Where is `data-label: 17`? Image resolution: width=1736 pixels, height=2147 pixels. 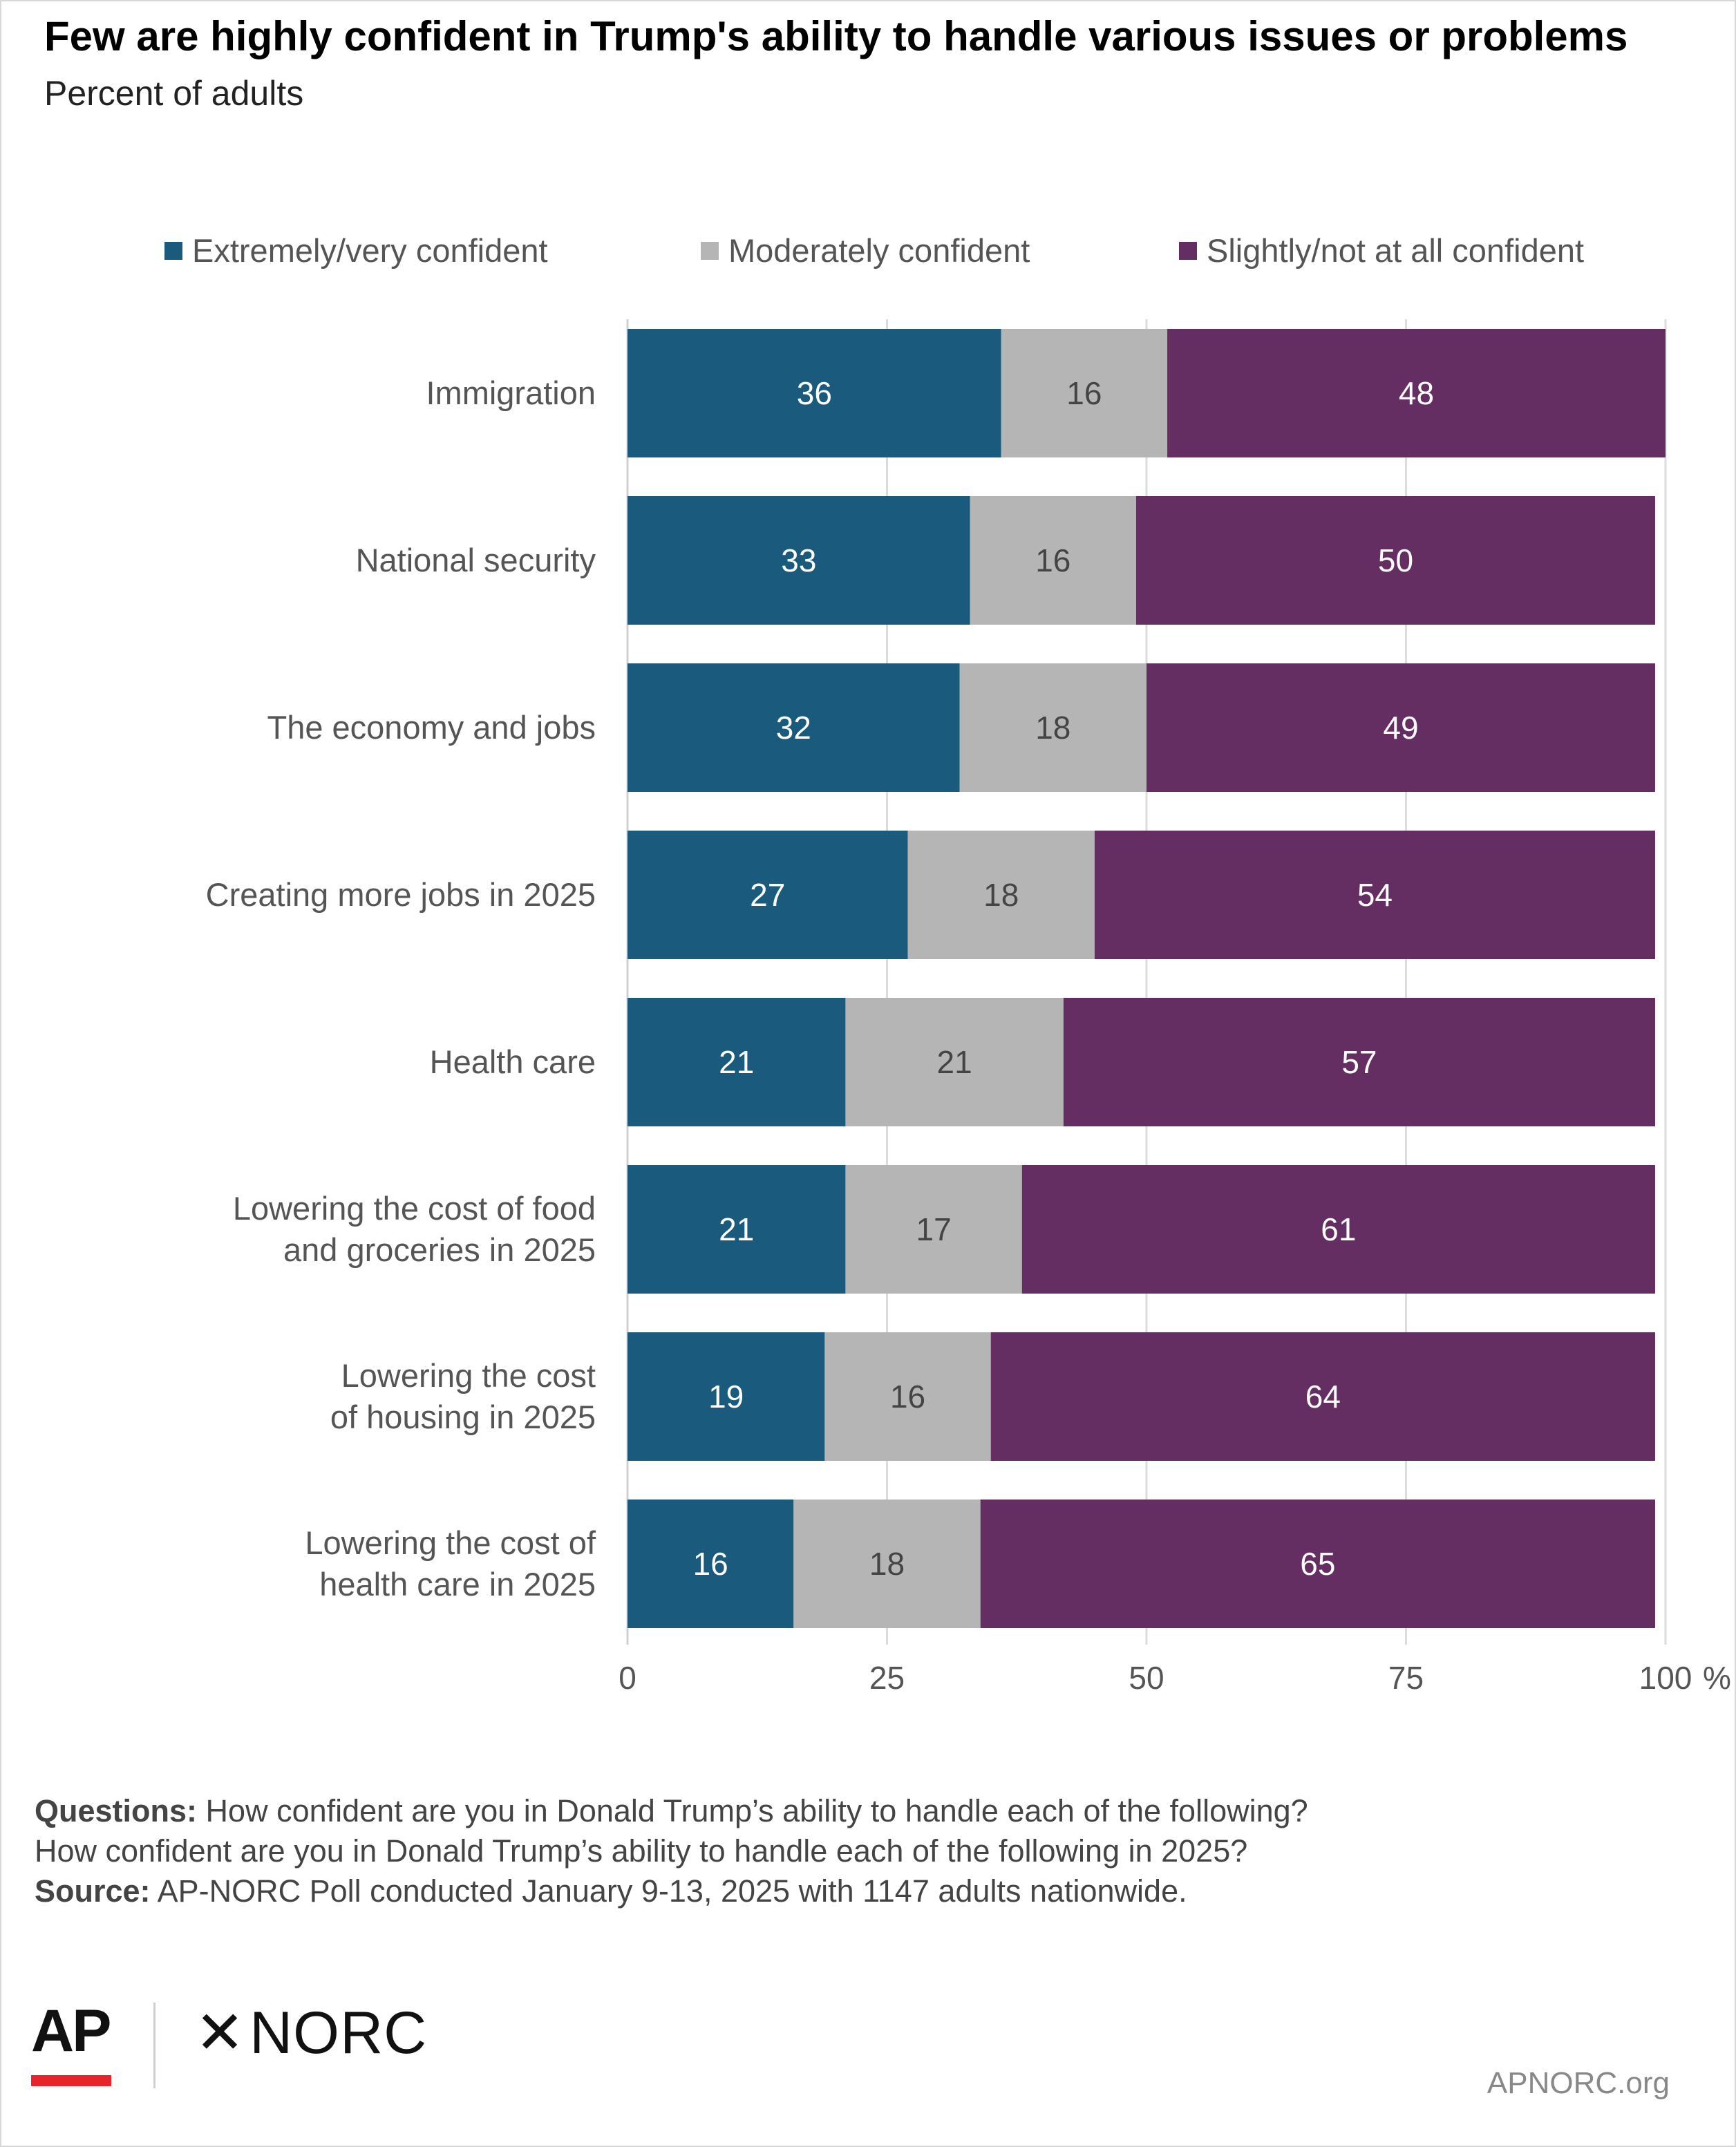
data-label: 17 is located at coordinates (934, 1229).